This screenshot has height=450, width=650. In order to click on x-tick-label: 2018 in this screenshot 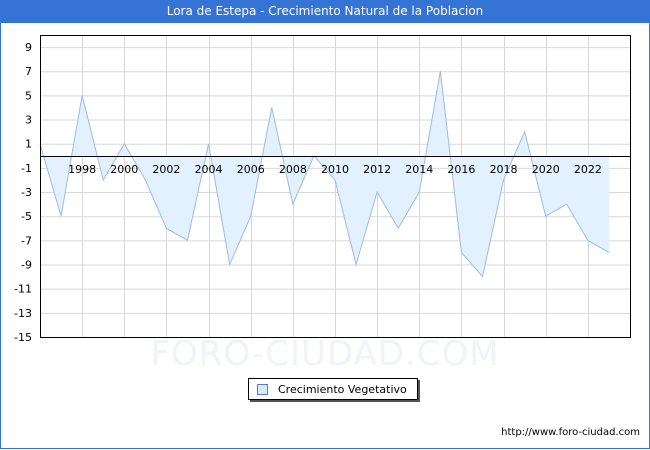, I will do `click(504, 169)`.